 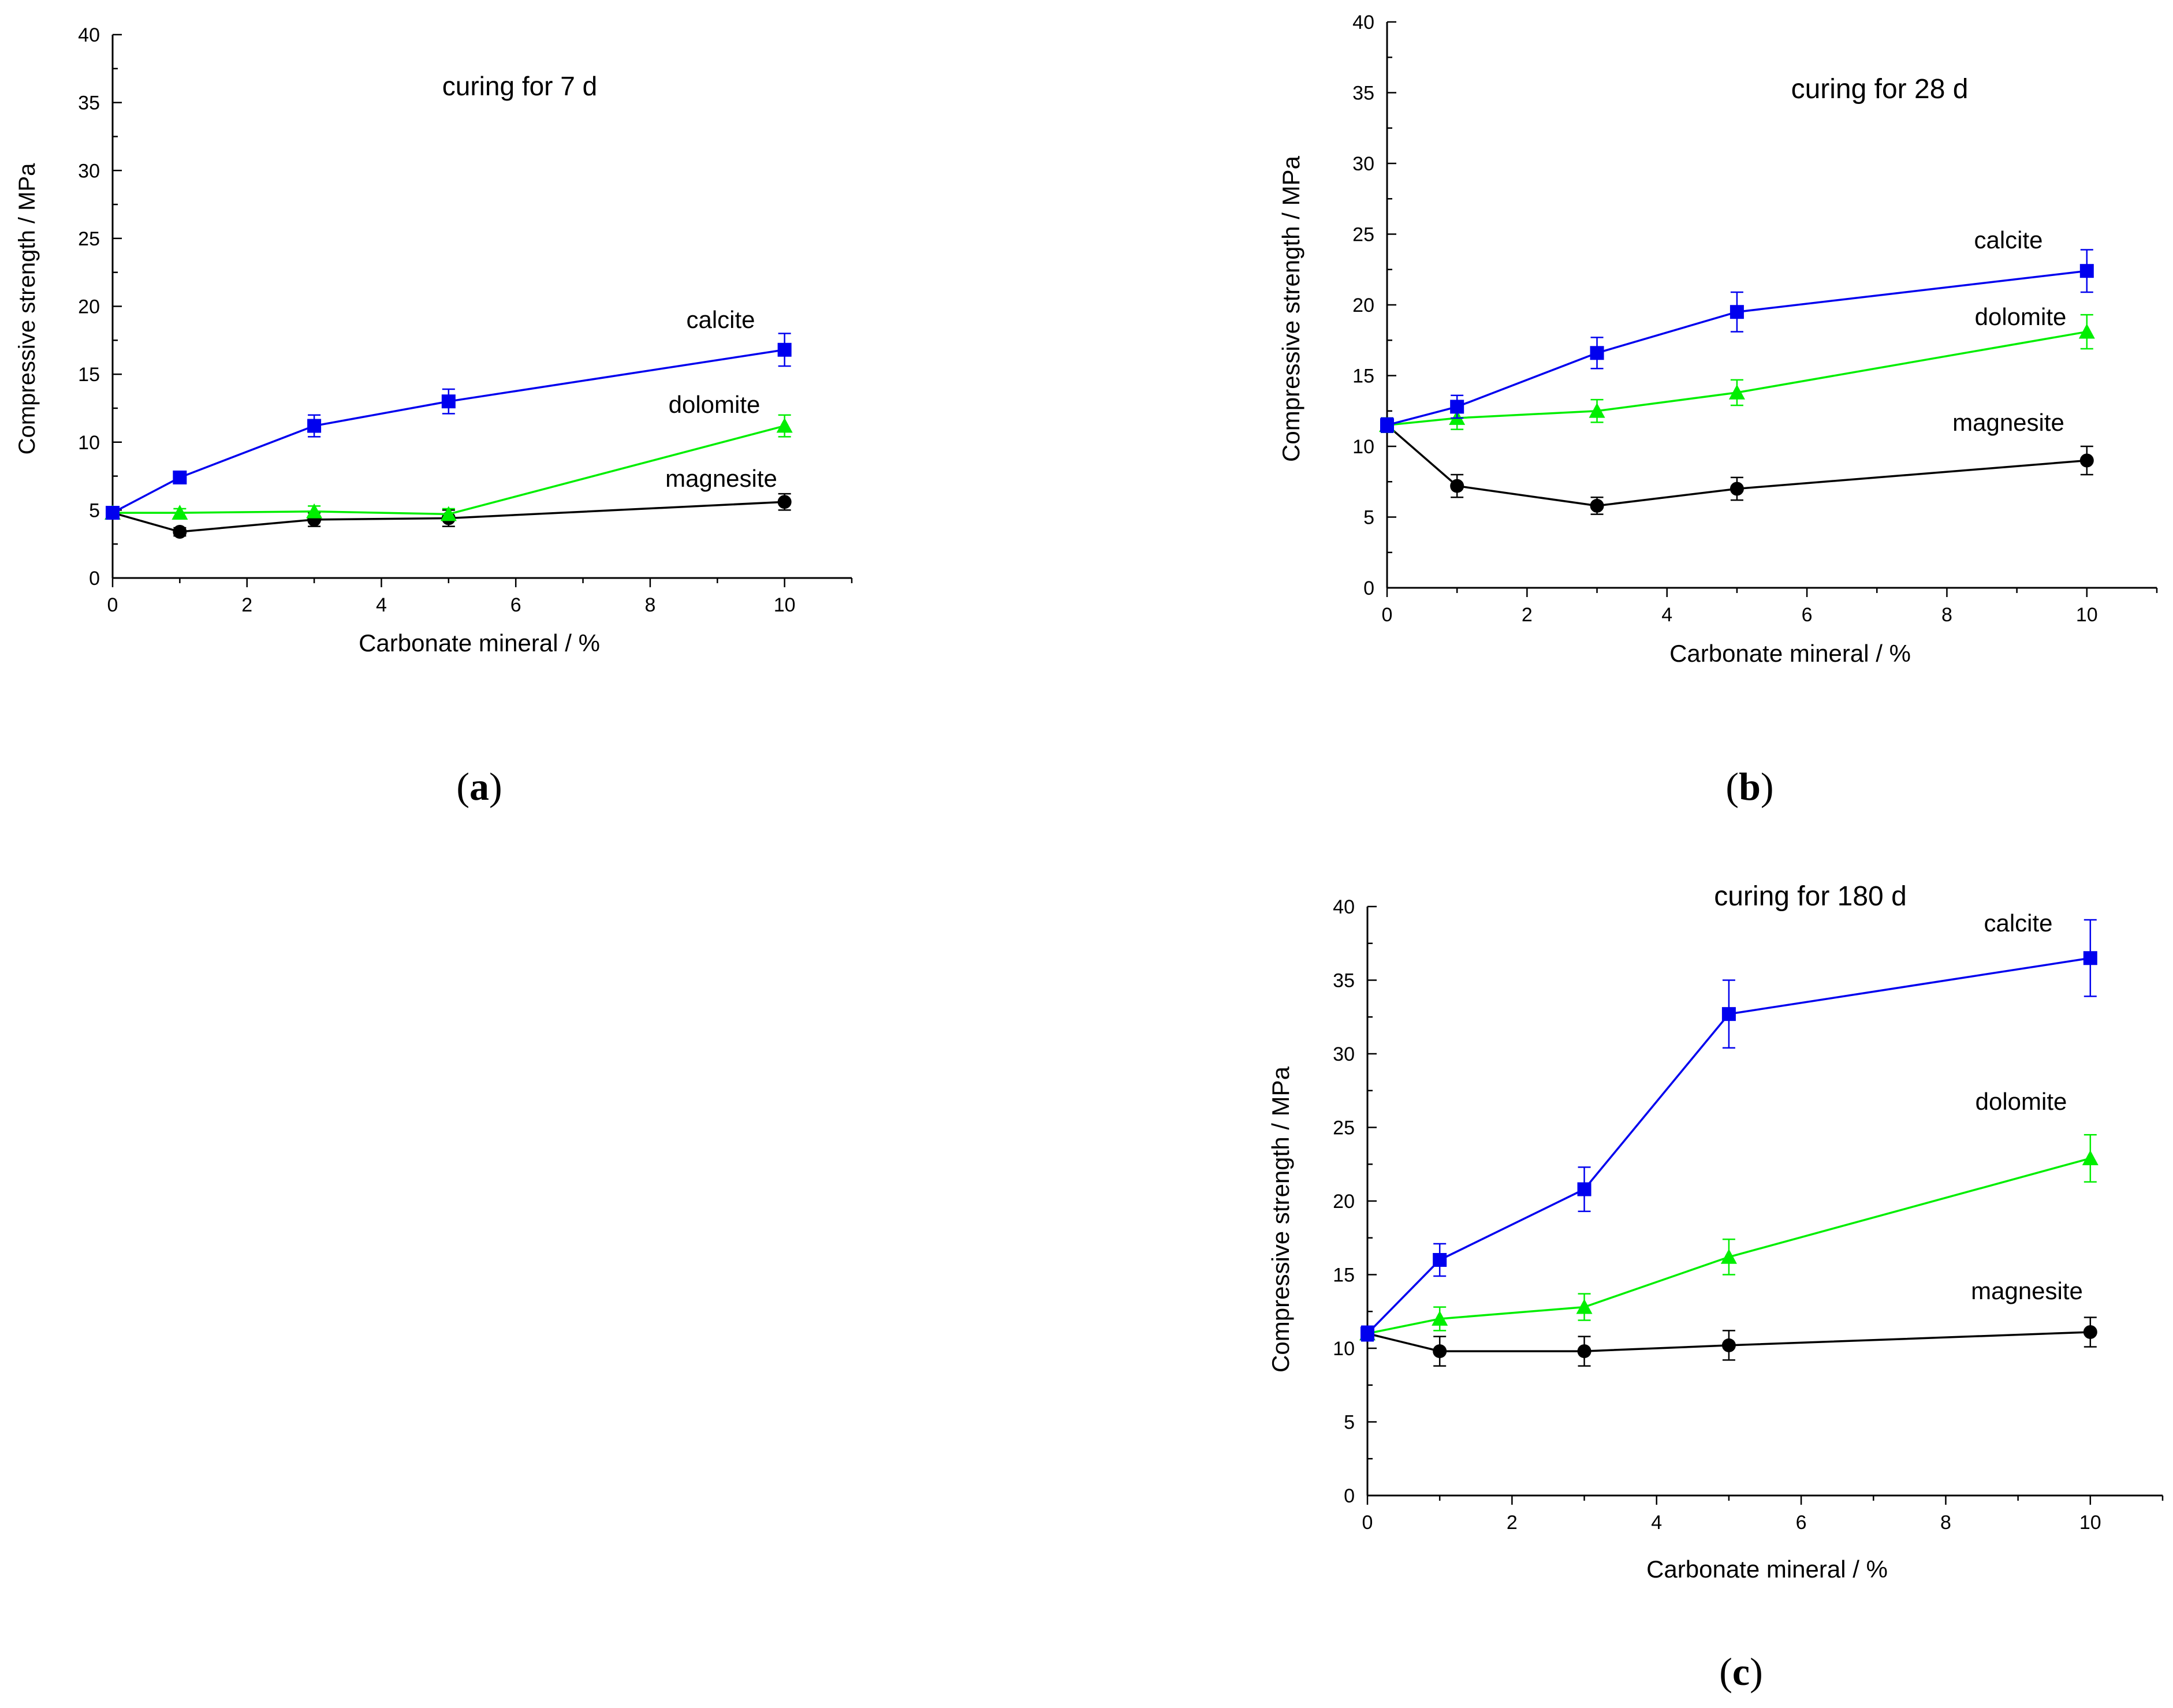 What do you see at coordinates (94, 579) in the screenshot?
I see `panel-a-y-tick-label: 0` at bounding box center [94, 579].